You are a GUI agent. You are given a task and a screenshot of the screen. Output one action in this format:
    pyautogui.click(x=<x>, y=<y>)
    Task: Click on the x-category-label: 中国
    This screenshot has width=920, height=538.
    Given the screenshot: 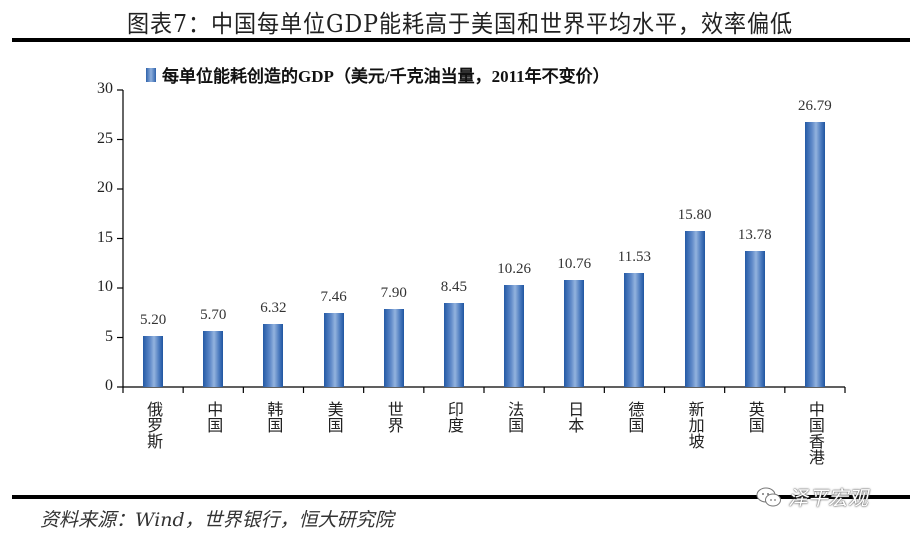 What is the action you would take?
    pyautogui.click(x=214, y=417)
    